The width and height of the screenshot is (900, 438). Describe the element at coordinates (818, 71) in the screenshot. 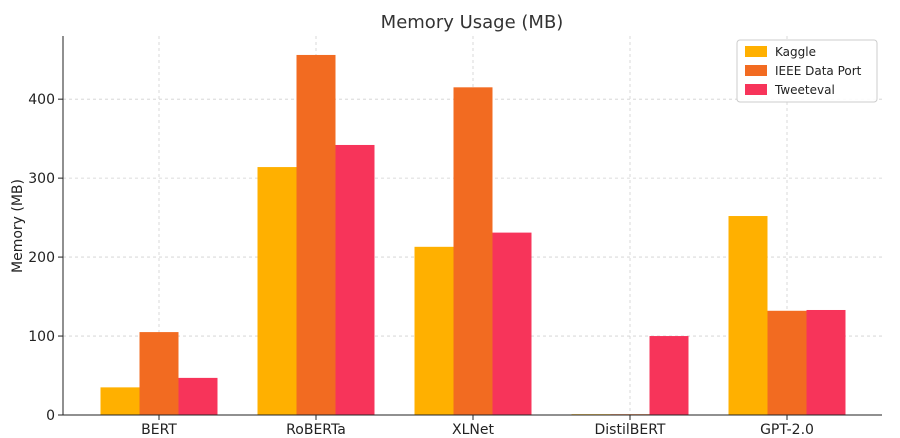

I see `legend-label: IEEE Data Port` at that location.